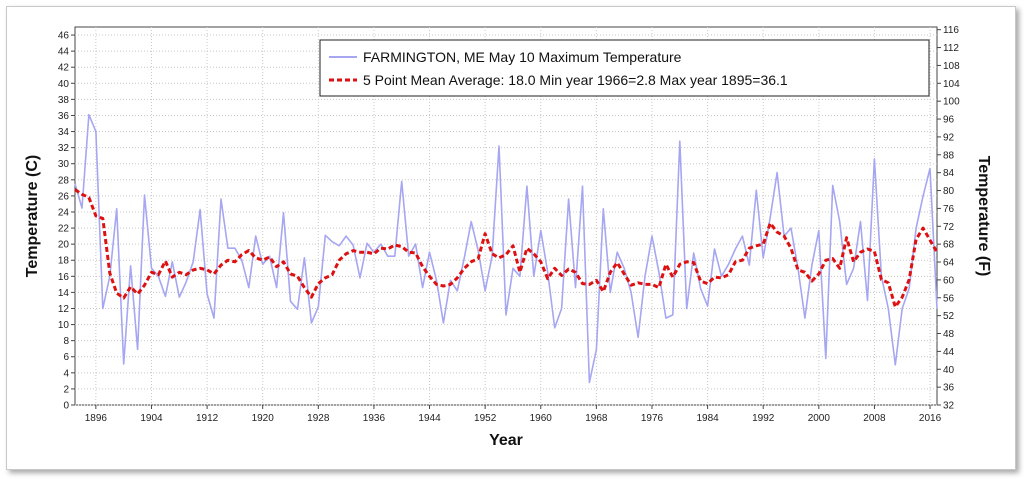 This screenshot has height=479, width=1024. What do you see at coordinates (64, 245) in the screenshot?
I see `y-tick-label-left: 20` at bounding box center [64, 245].